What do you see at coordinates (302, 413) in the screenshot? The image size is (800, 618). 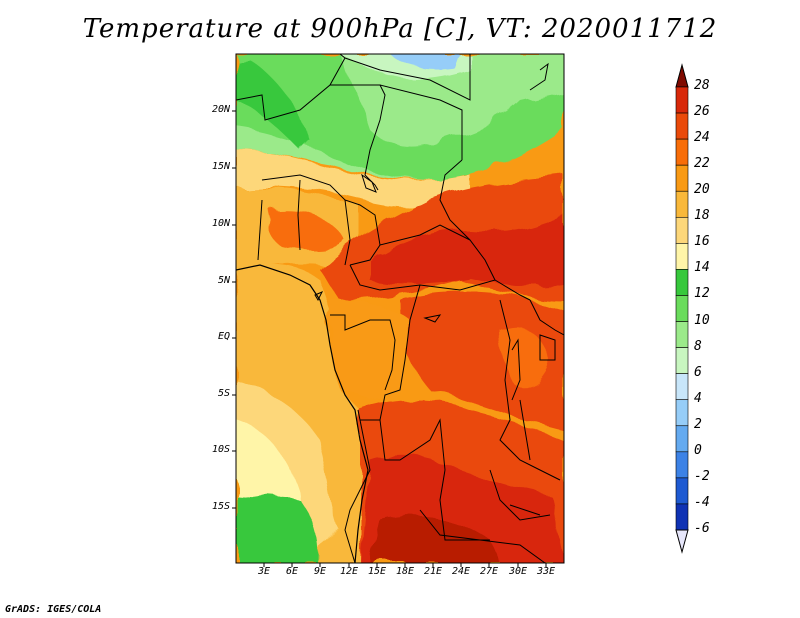 I see `coastline` at bounding box center [302, 413].